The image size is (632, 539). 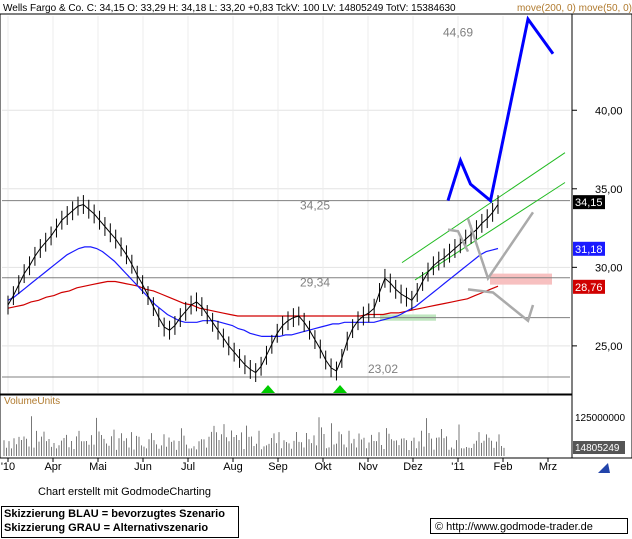 I want to click on level-label: 29,34, so click(x=315, y=283).